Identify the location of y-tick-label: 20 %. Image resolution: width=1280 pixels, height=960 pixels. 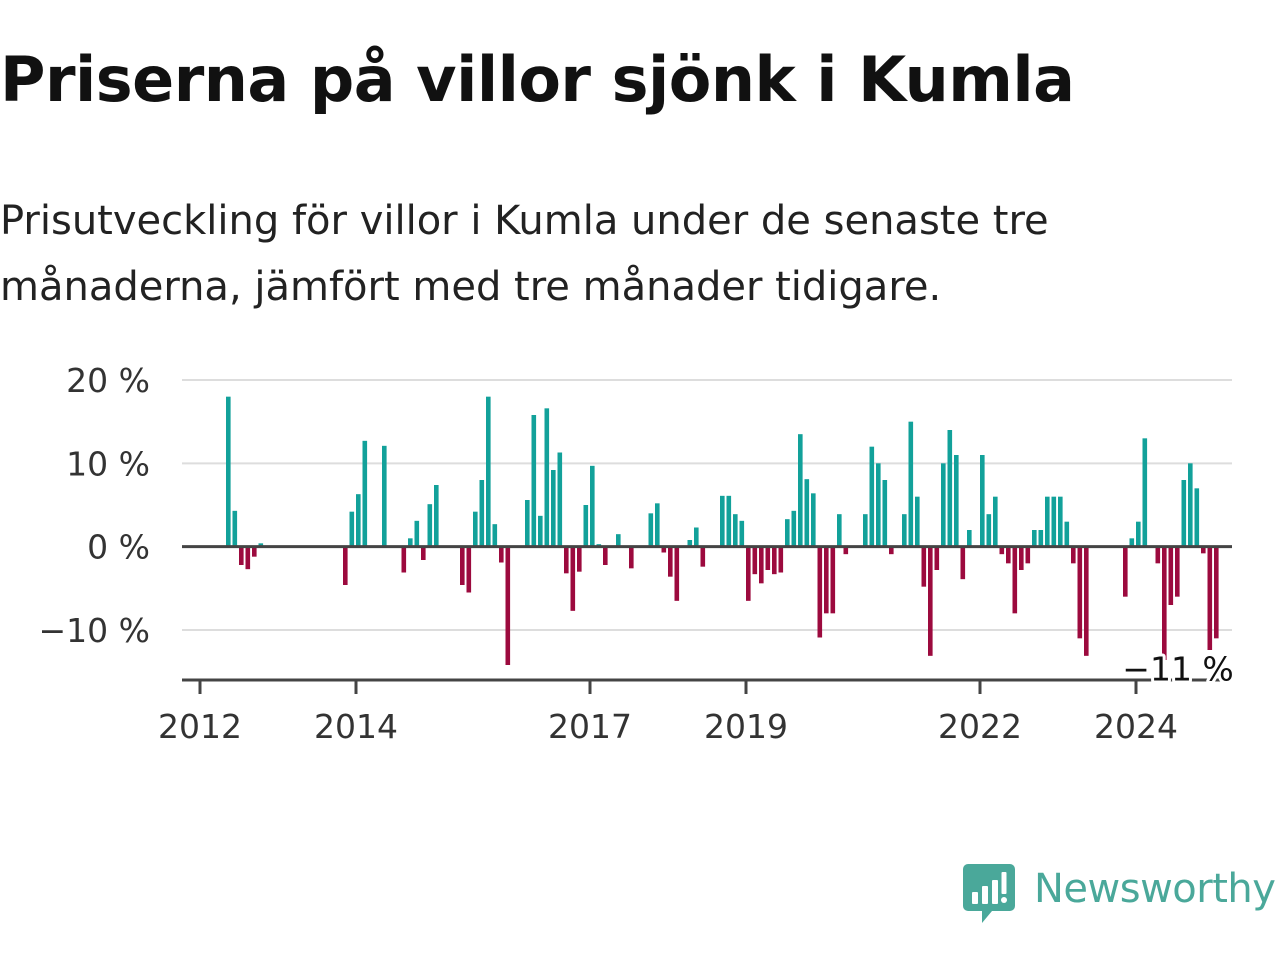
(108, 380).